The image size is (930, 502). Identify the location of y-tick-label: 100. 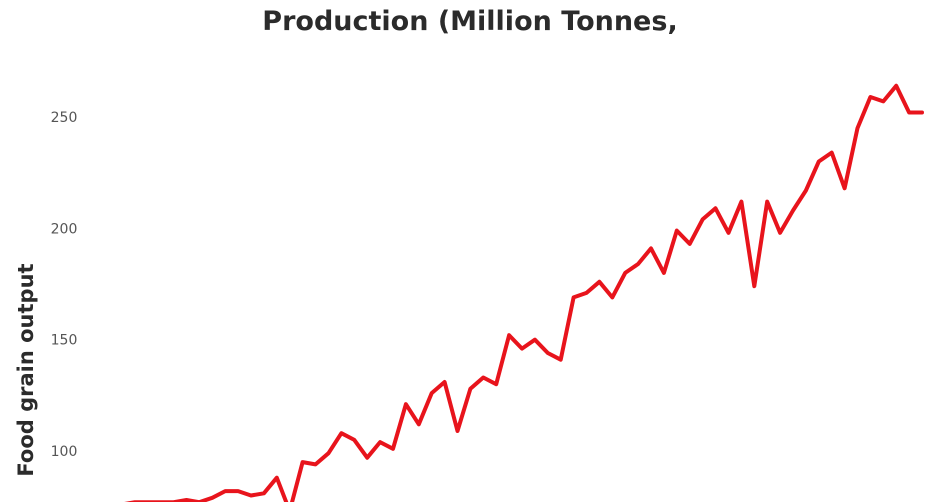
(64, 452).